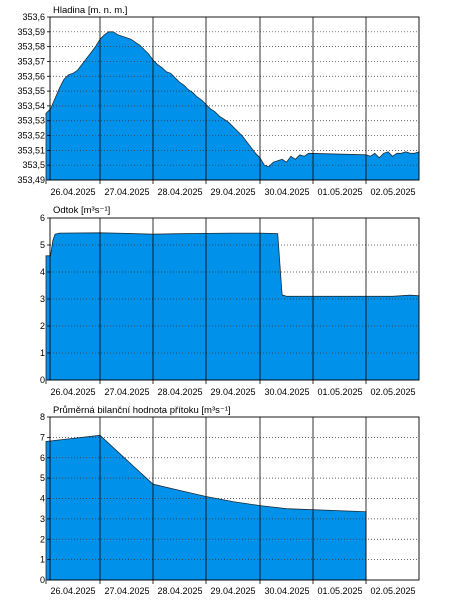 This screenshot has height=610, width=450. Describe the element at coordinates (31, 91) in the screenshot. I see `y-tick-label: 353,55` at that location.